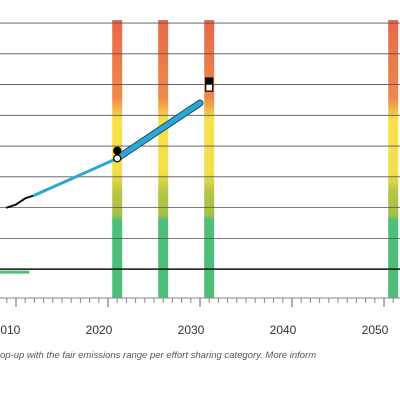 Image resolution: width=400 pixels, height=400 pixels. Describe the element at coordinates (283, 330) in the screenshot. I see `x-tick-label: 2040` at that location.